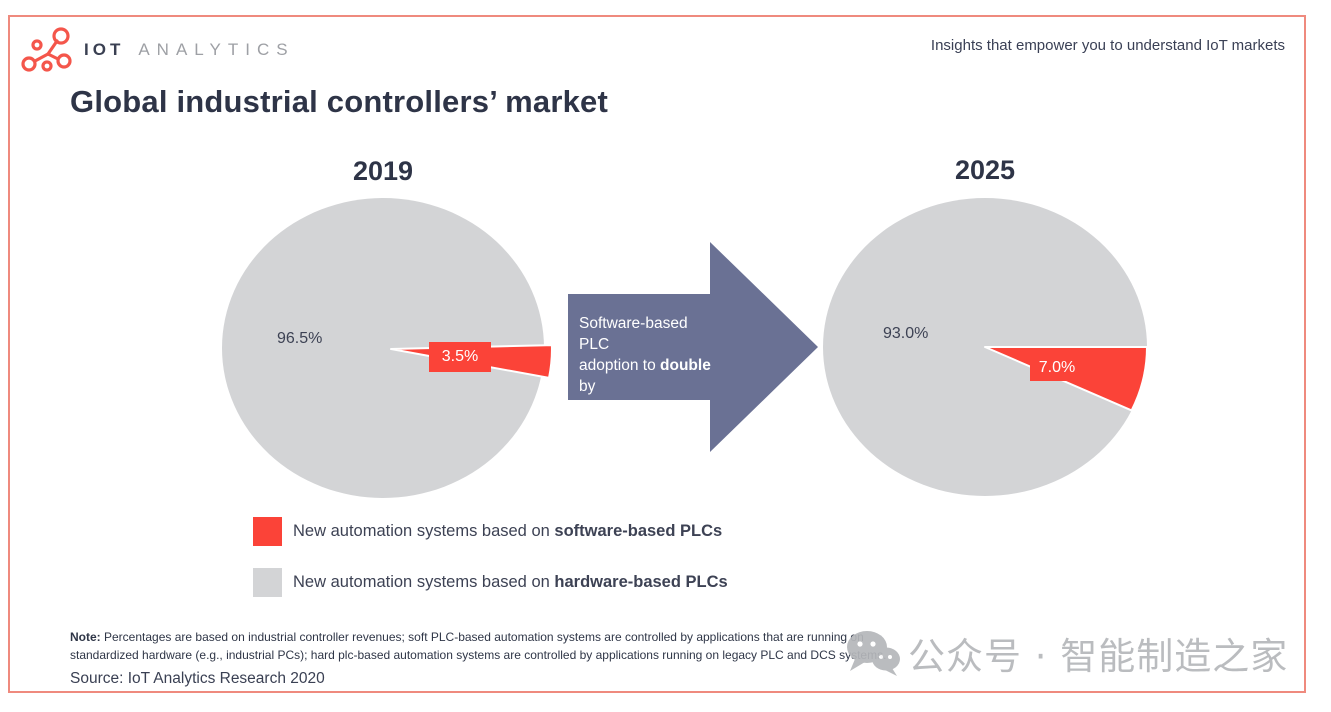 This screenshot has height=712, width=1331. I want to click on watermark-text: 公众号 · 智能制造之家, so click(1098, 656).